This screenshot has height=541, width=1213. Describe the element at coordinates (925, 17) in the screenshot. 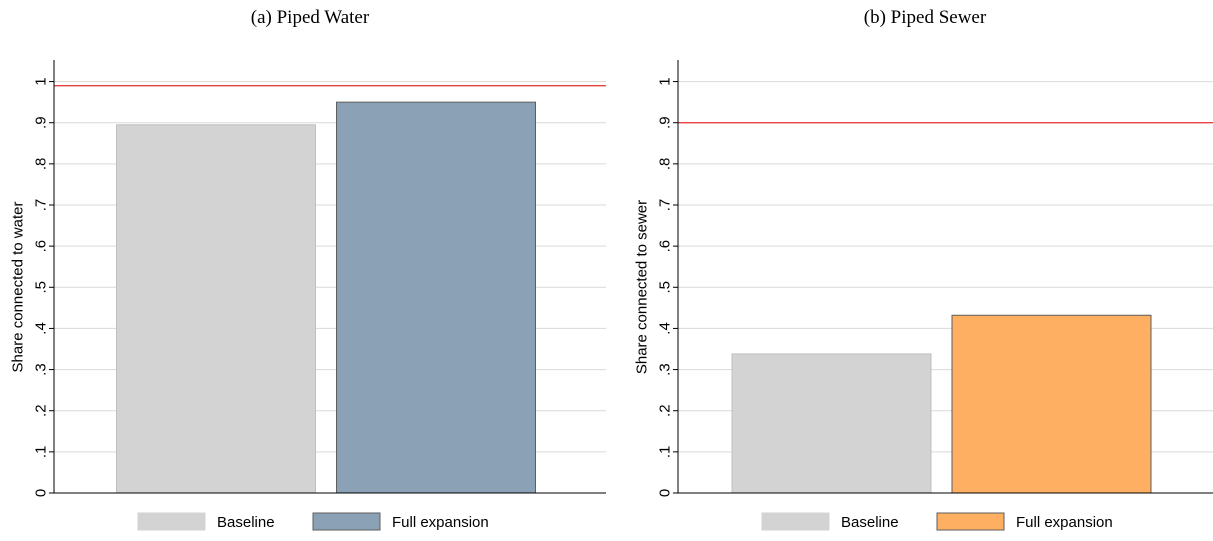

I see `chart-title: (b) Piped Sewer` at that location.